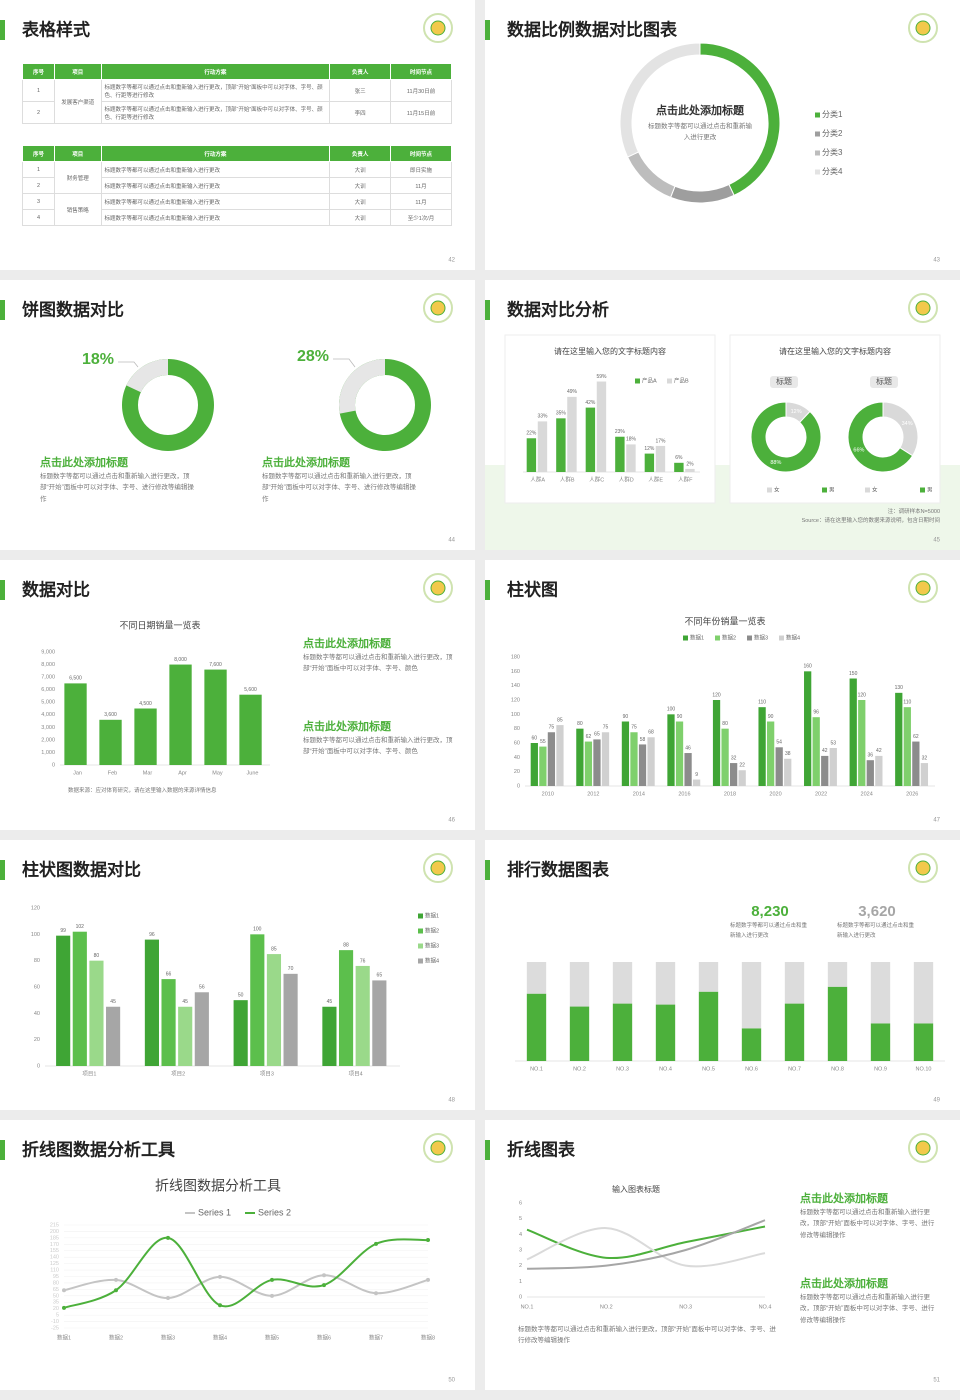 The image size is (960, 1400). What do you see at coordinates (535, 738) in the screenshot?
I see `data-label: 60` at bounding box center [535, 738].